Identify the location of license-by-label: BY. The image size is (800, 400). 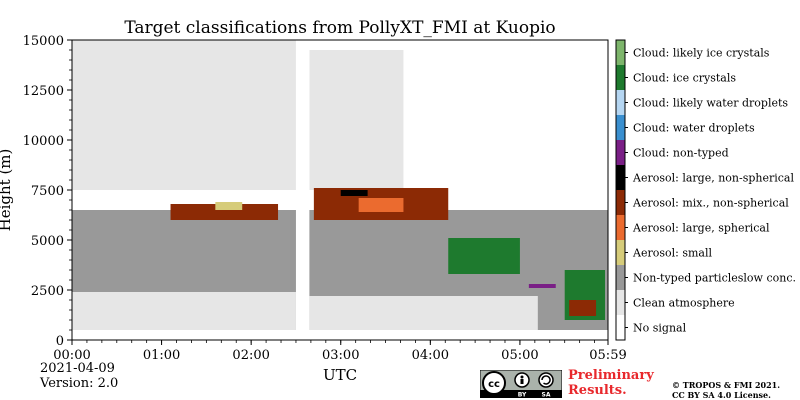
(522, 395).